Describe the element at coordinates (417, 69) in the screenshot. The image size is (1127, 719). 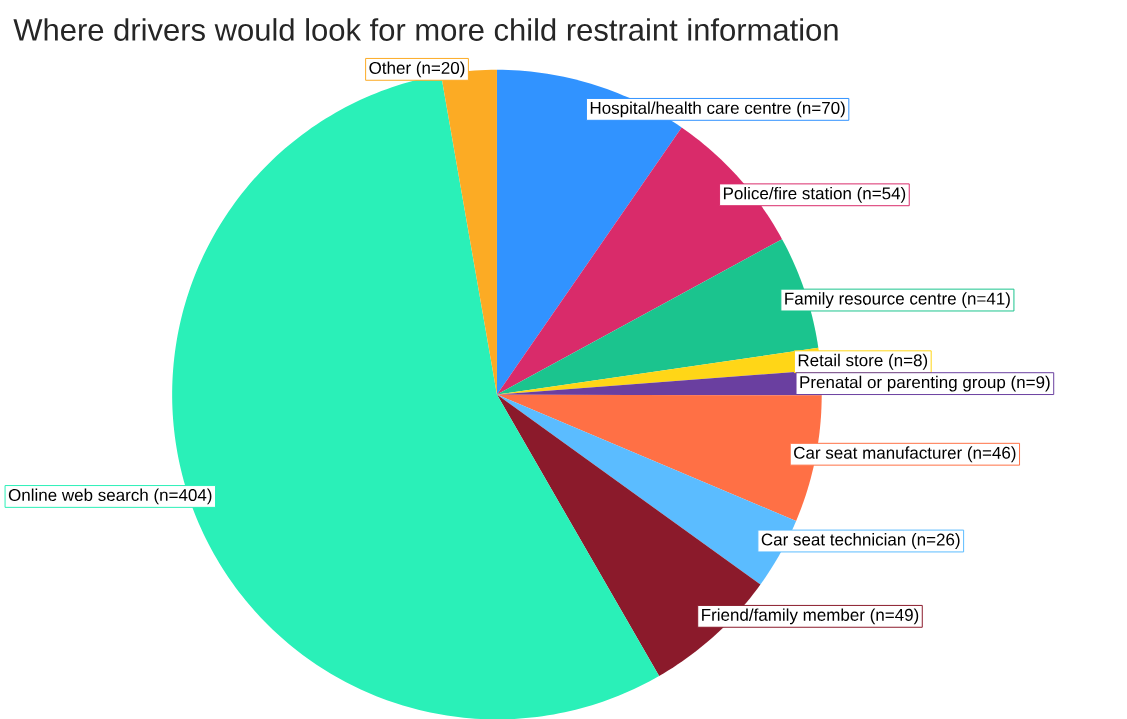
I see `slice-label: Other (n=20)` at that location.